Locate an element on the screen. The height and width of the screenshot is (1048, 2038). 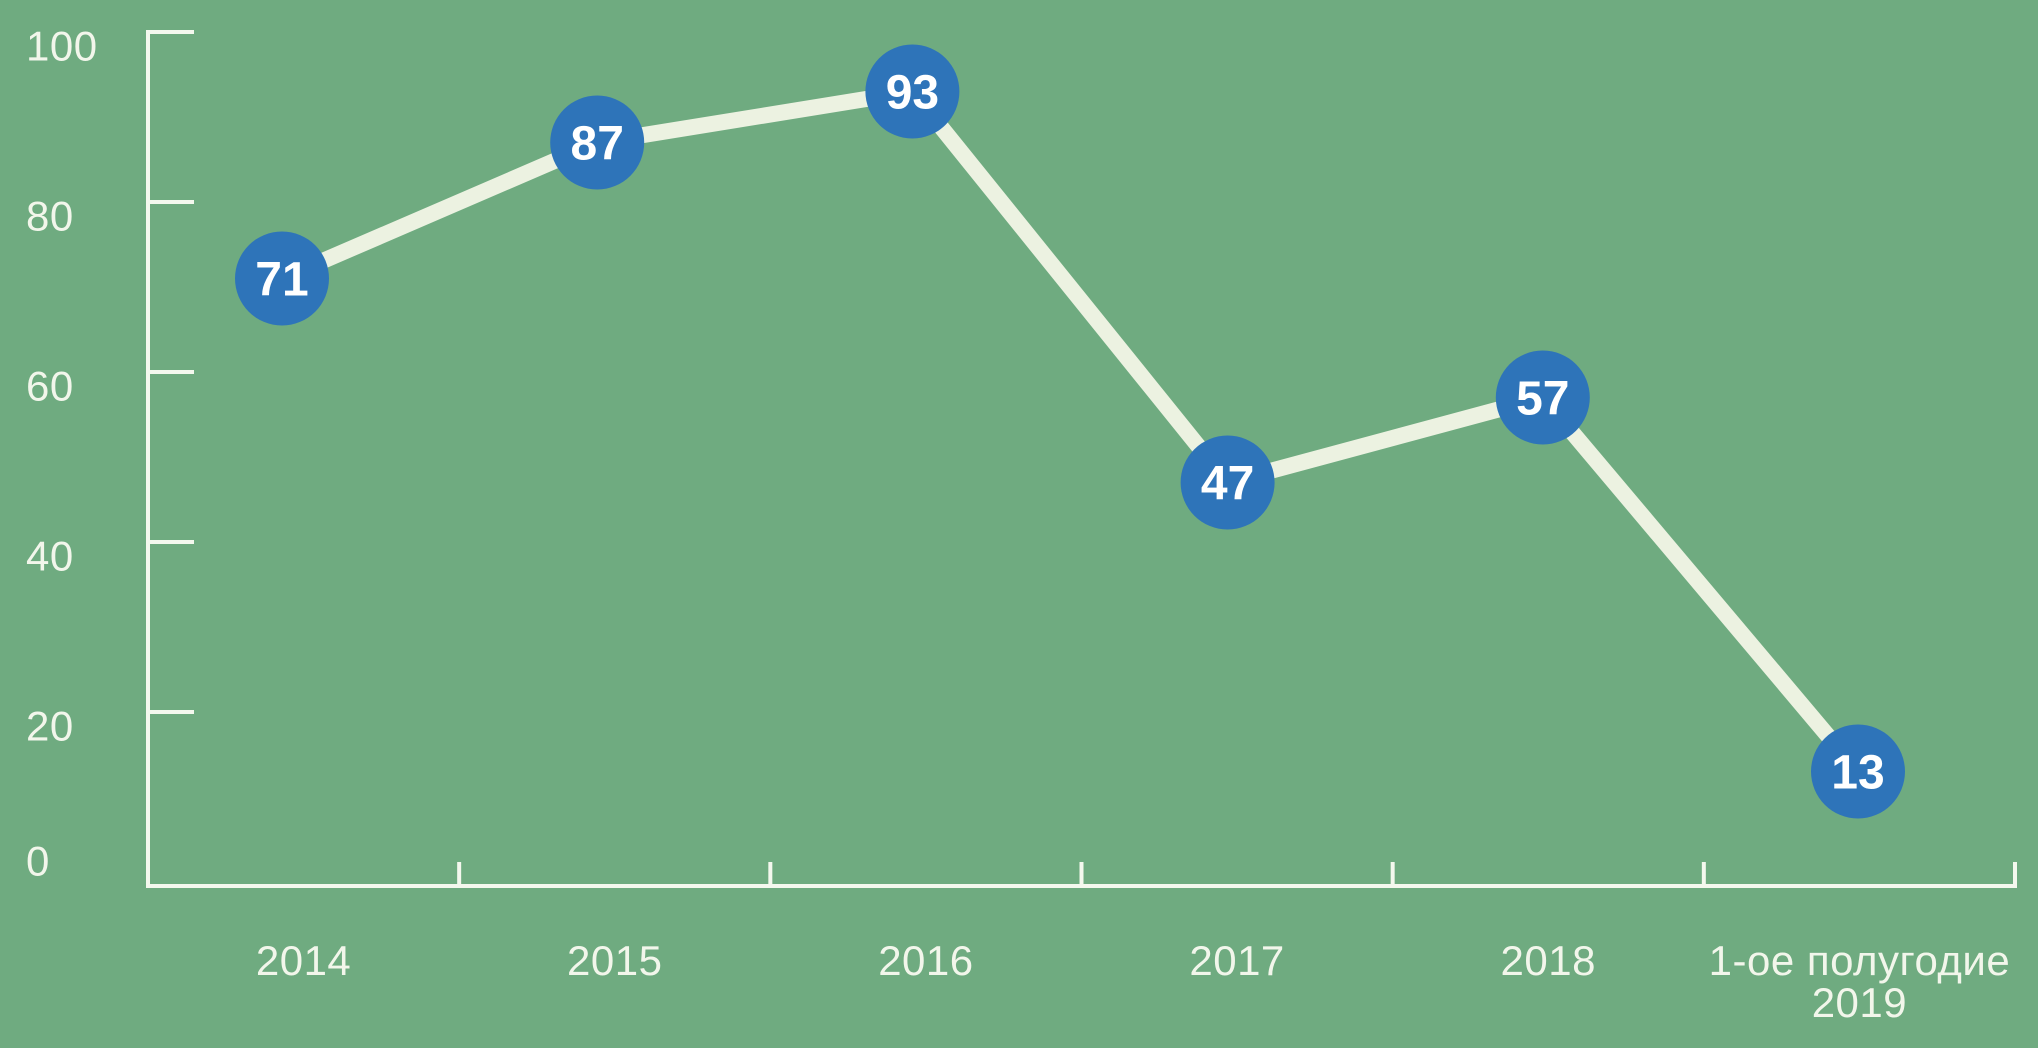
data-point: 47 is located at coordinates (1227, 482).